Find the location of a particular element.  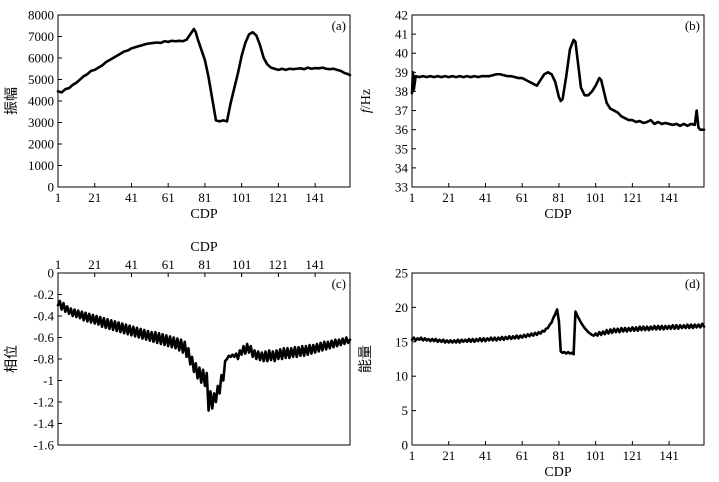

y-tick-label: 8000 is located at coordinates (41, 15).